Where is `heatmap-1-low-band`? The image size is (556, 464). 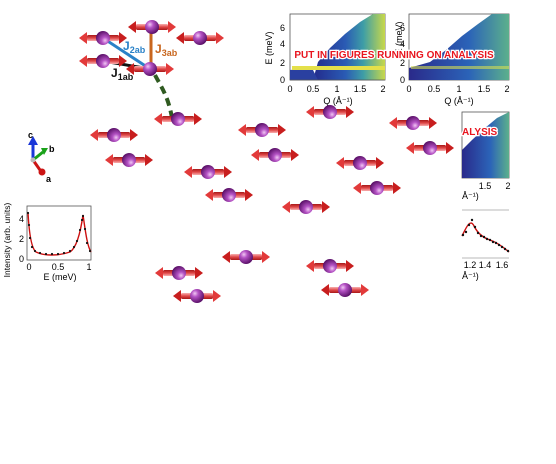 heatmap-1-low-band is located at coordinates (304, 74).